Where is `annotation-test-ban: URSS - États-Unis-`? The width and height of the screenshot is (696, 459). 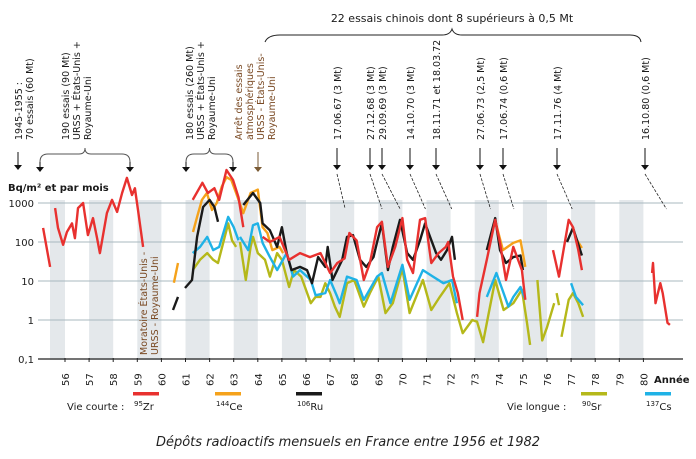 annotation-test-ban: URSS - États-Unis- is located at coordinates (261, 96).